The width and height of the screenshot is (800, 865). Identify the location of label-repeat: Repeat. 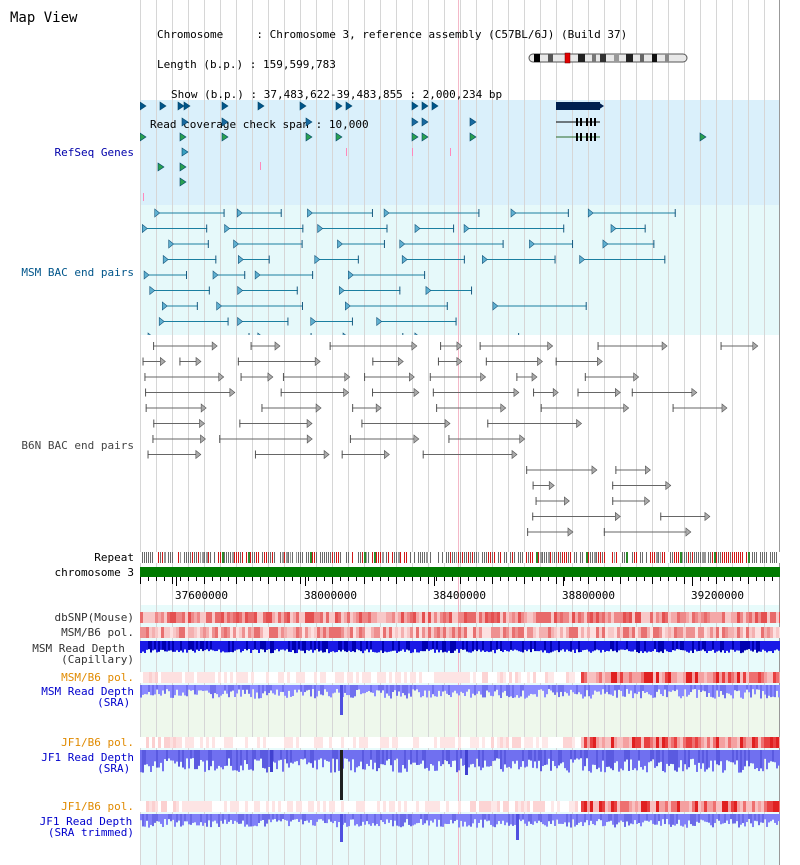
(114, 557).